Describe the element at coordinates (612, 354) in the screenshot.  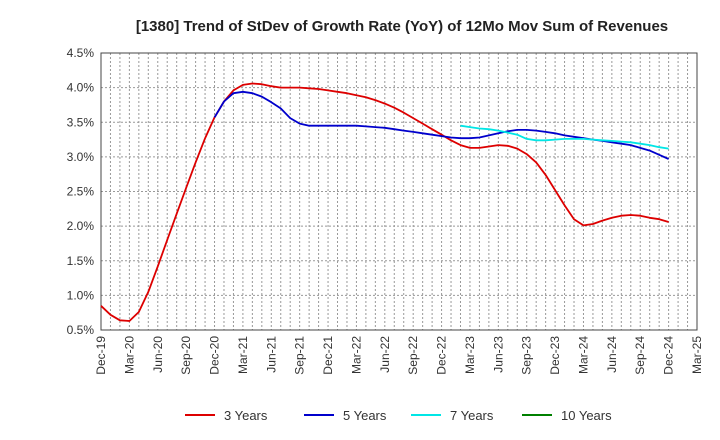
I see `x-tick-label: Jun-24` at that location.